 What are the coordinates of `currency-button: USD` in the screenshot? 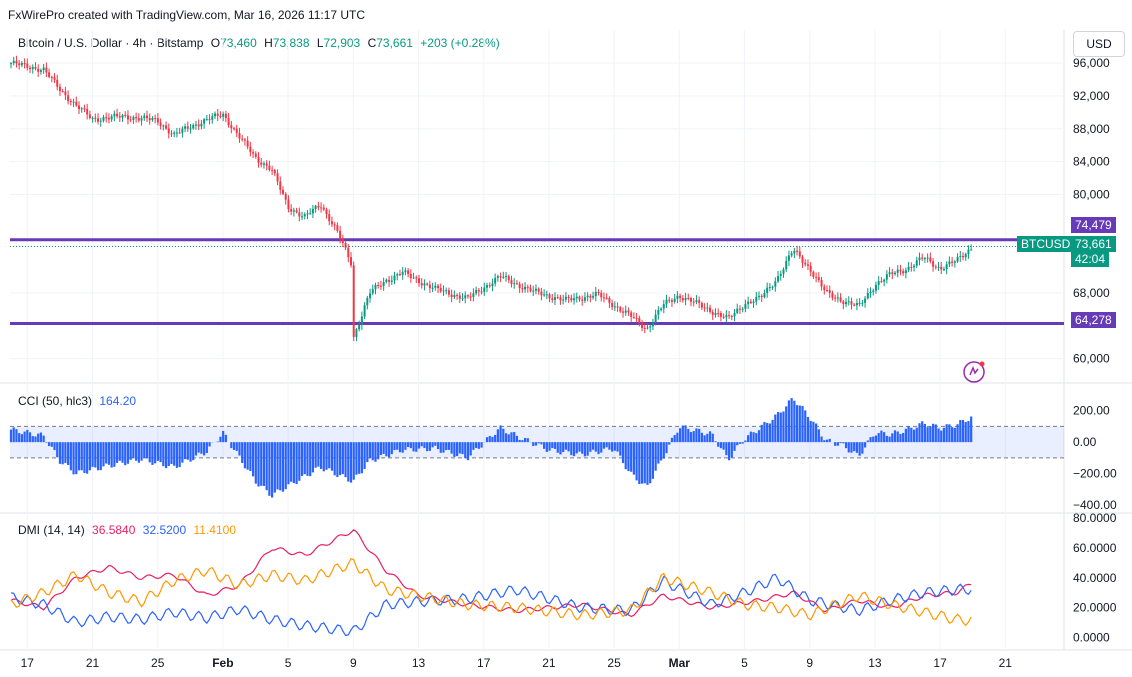 It's located at (1099, 44).